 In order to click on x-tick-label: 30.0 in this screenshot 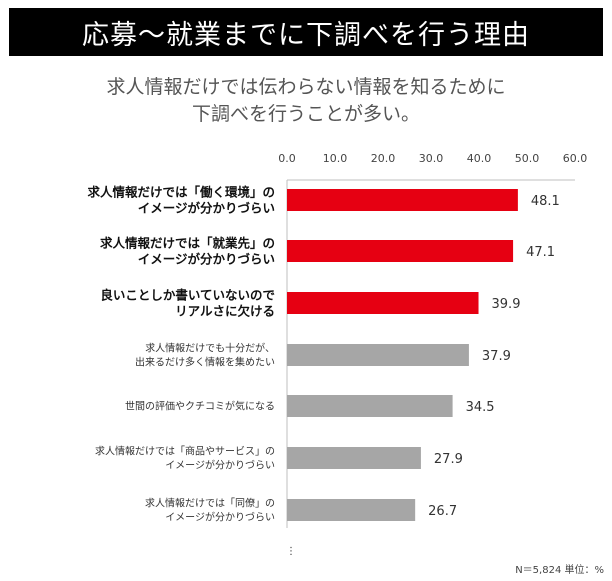, I will do `click(431, 158)`.